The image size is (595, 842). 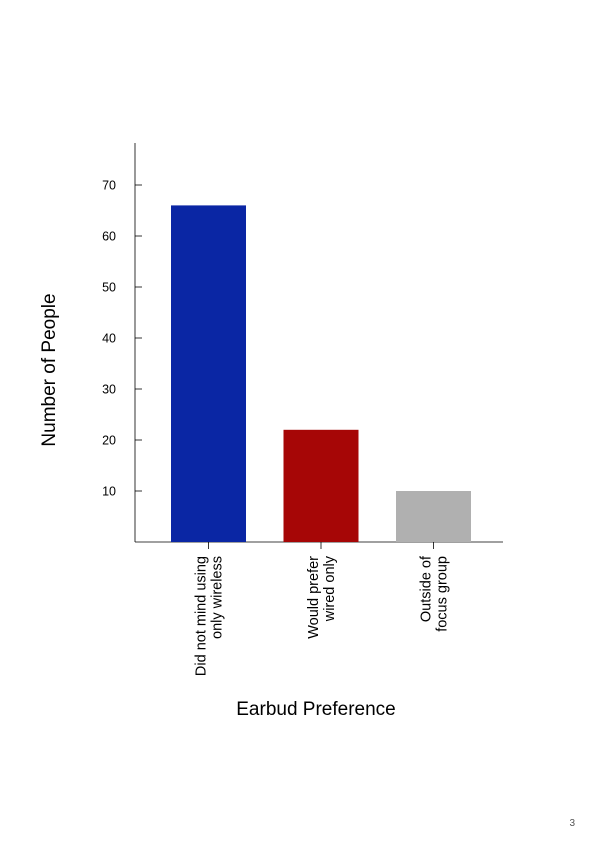 I want to click on y-tick-label: 40, so click(x=109, y=339).